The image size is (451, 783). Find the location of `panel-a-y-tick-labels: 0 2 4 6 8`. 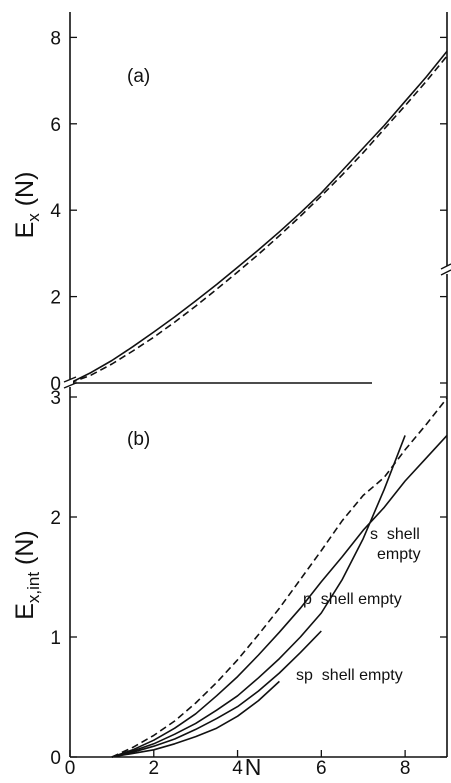

panel-a-y-tick-labels: 0 2 4 6 8 is located at coordinates (55, 211).